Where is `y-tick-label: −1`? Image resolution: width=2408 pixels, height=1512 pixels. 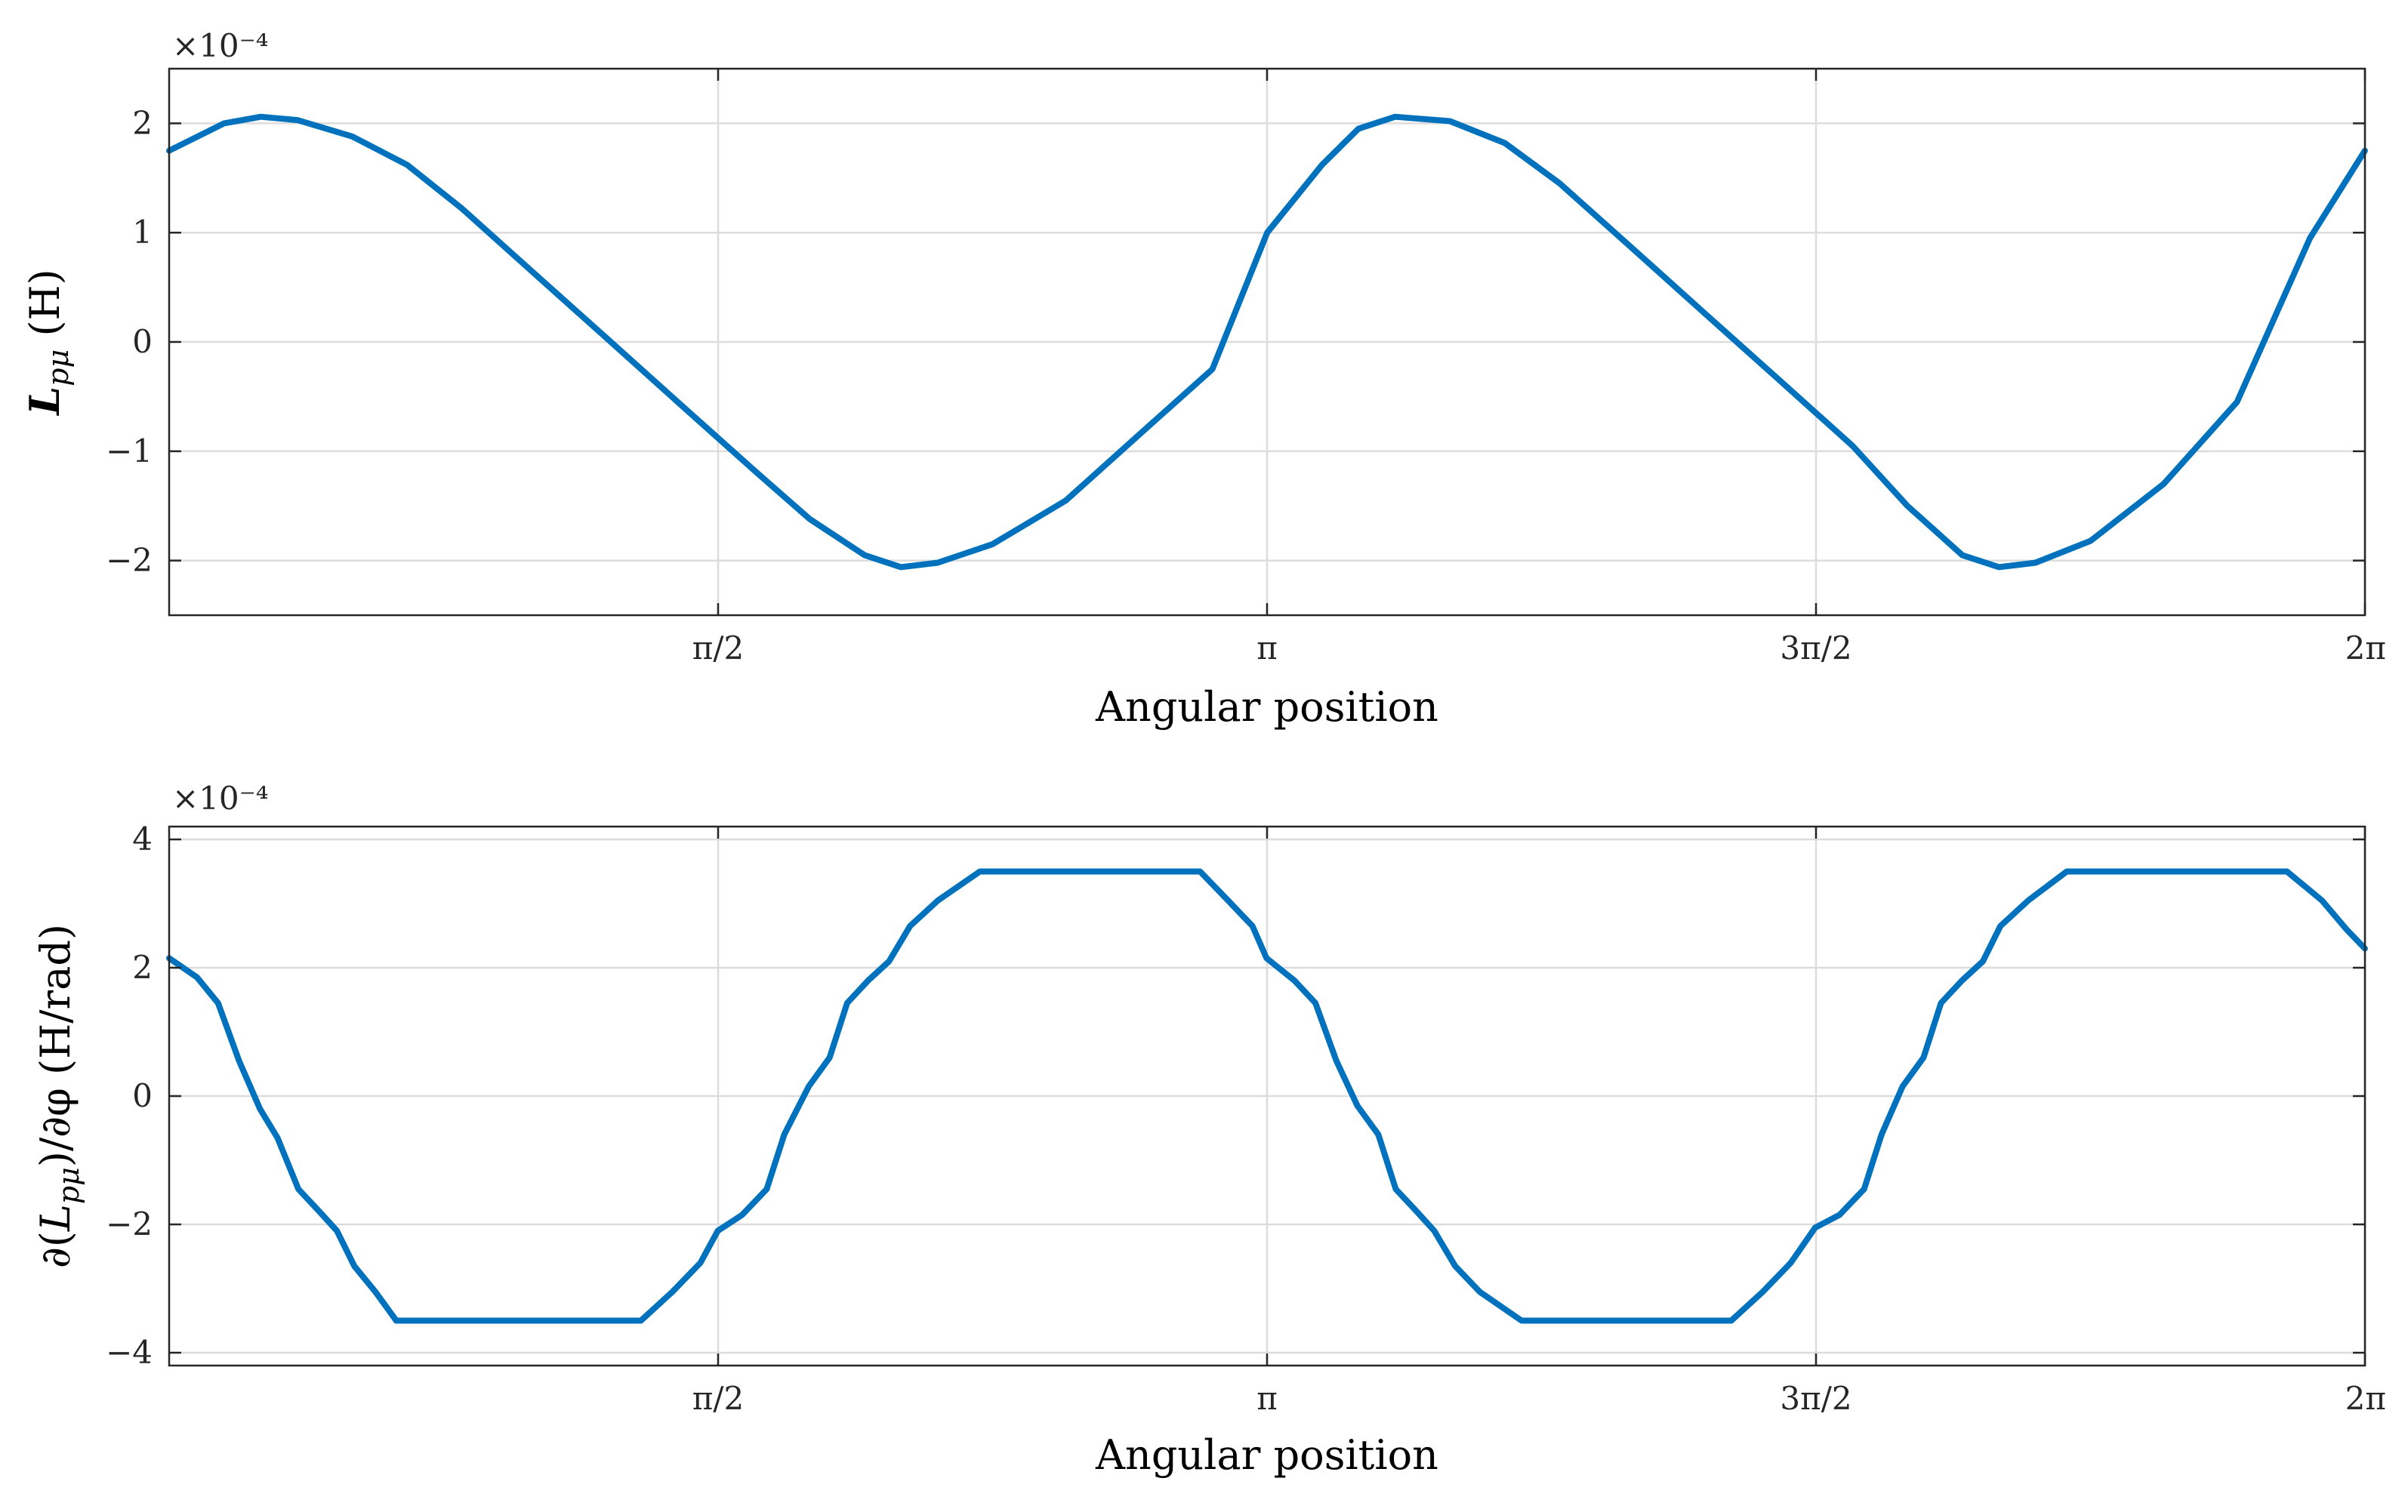 y-tick-label: −1 is located at coordinates (129, 451).